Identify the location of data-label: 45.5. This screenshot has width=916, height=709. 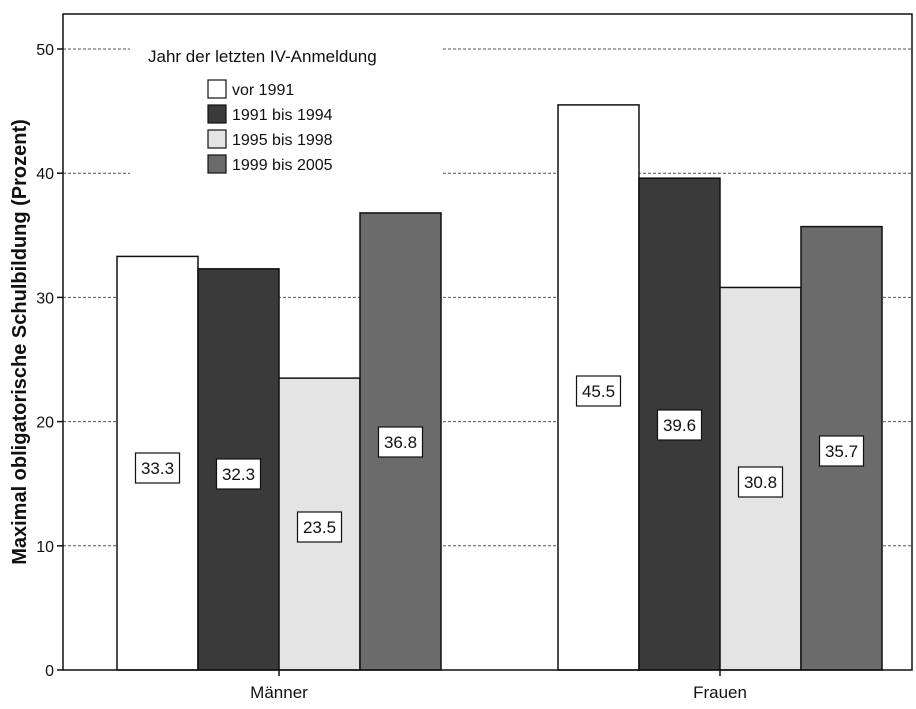
(598, 391).